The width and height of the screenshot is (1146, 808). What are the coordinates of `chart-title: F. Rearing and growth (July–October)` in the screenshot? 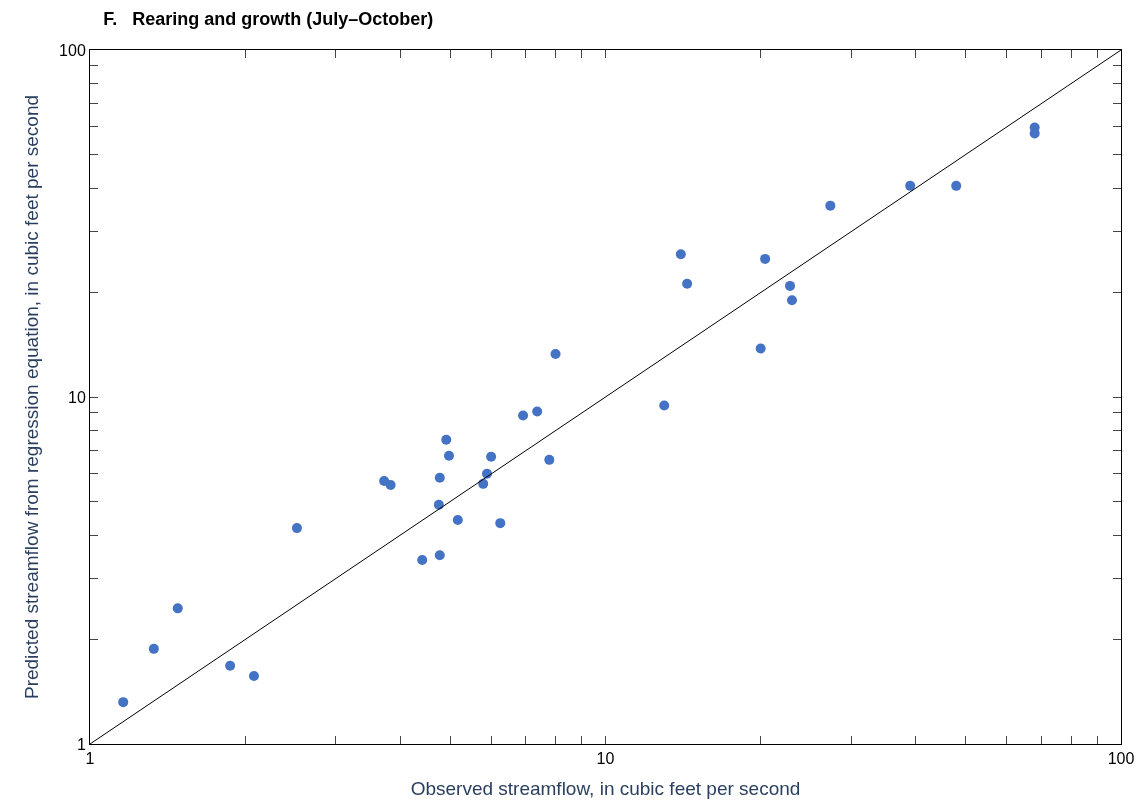 It's located at (268, 18).